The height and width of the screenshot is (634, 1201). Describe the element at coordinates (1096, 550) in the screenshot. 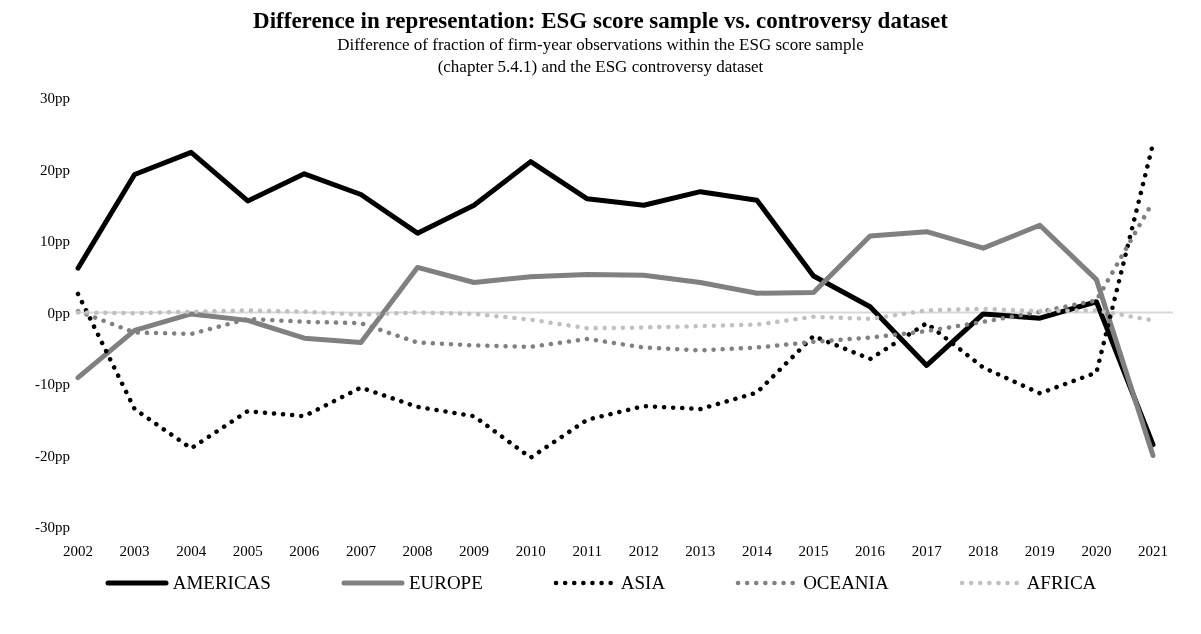

I see `x-tick-label: 2020` at that location.